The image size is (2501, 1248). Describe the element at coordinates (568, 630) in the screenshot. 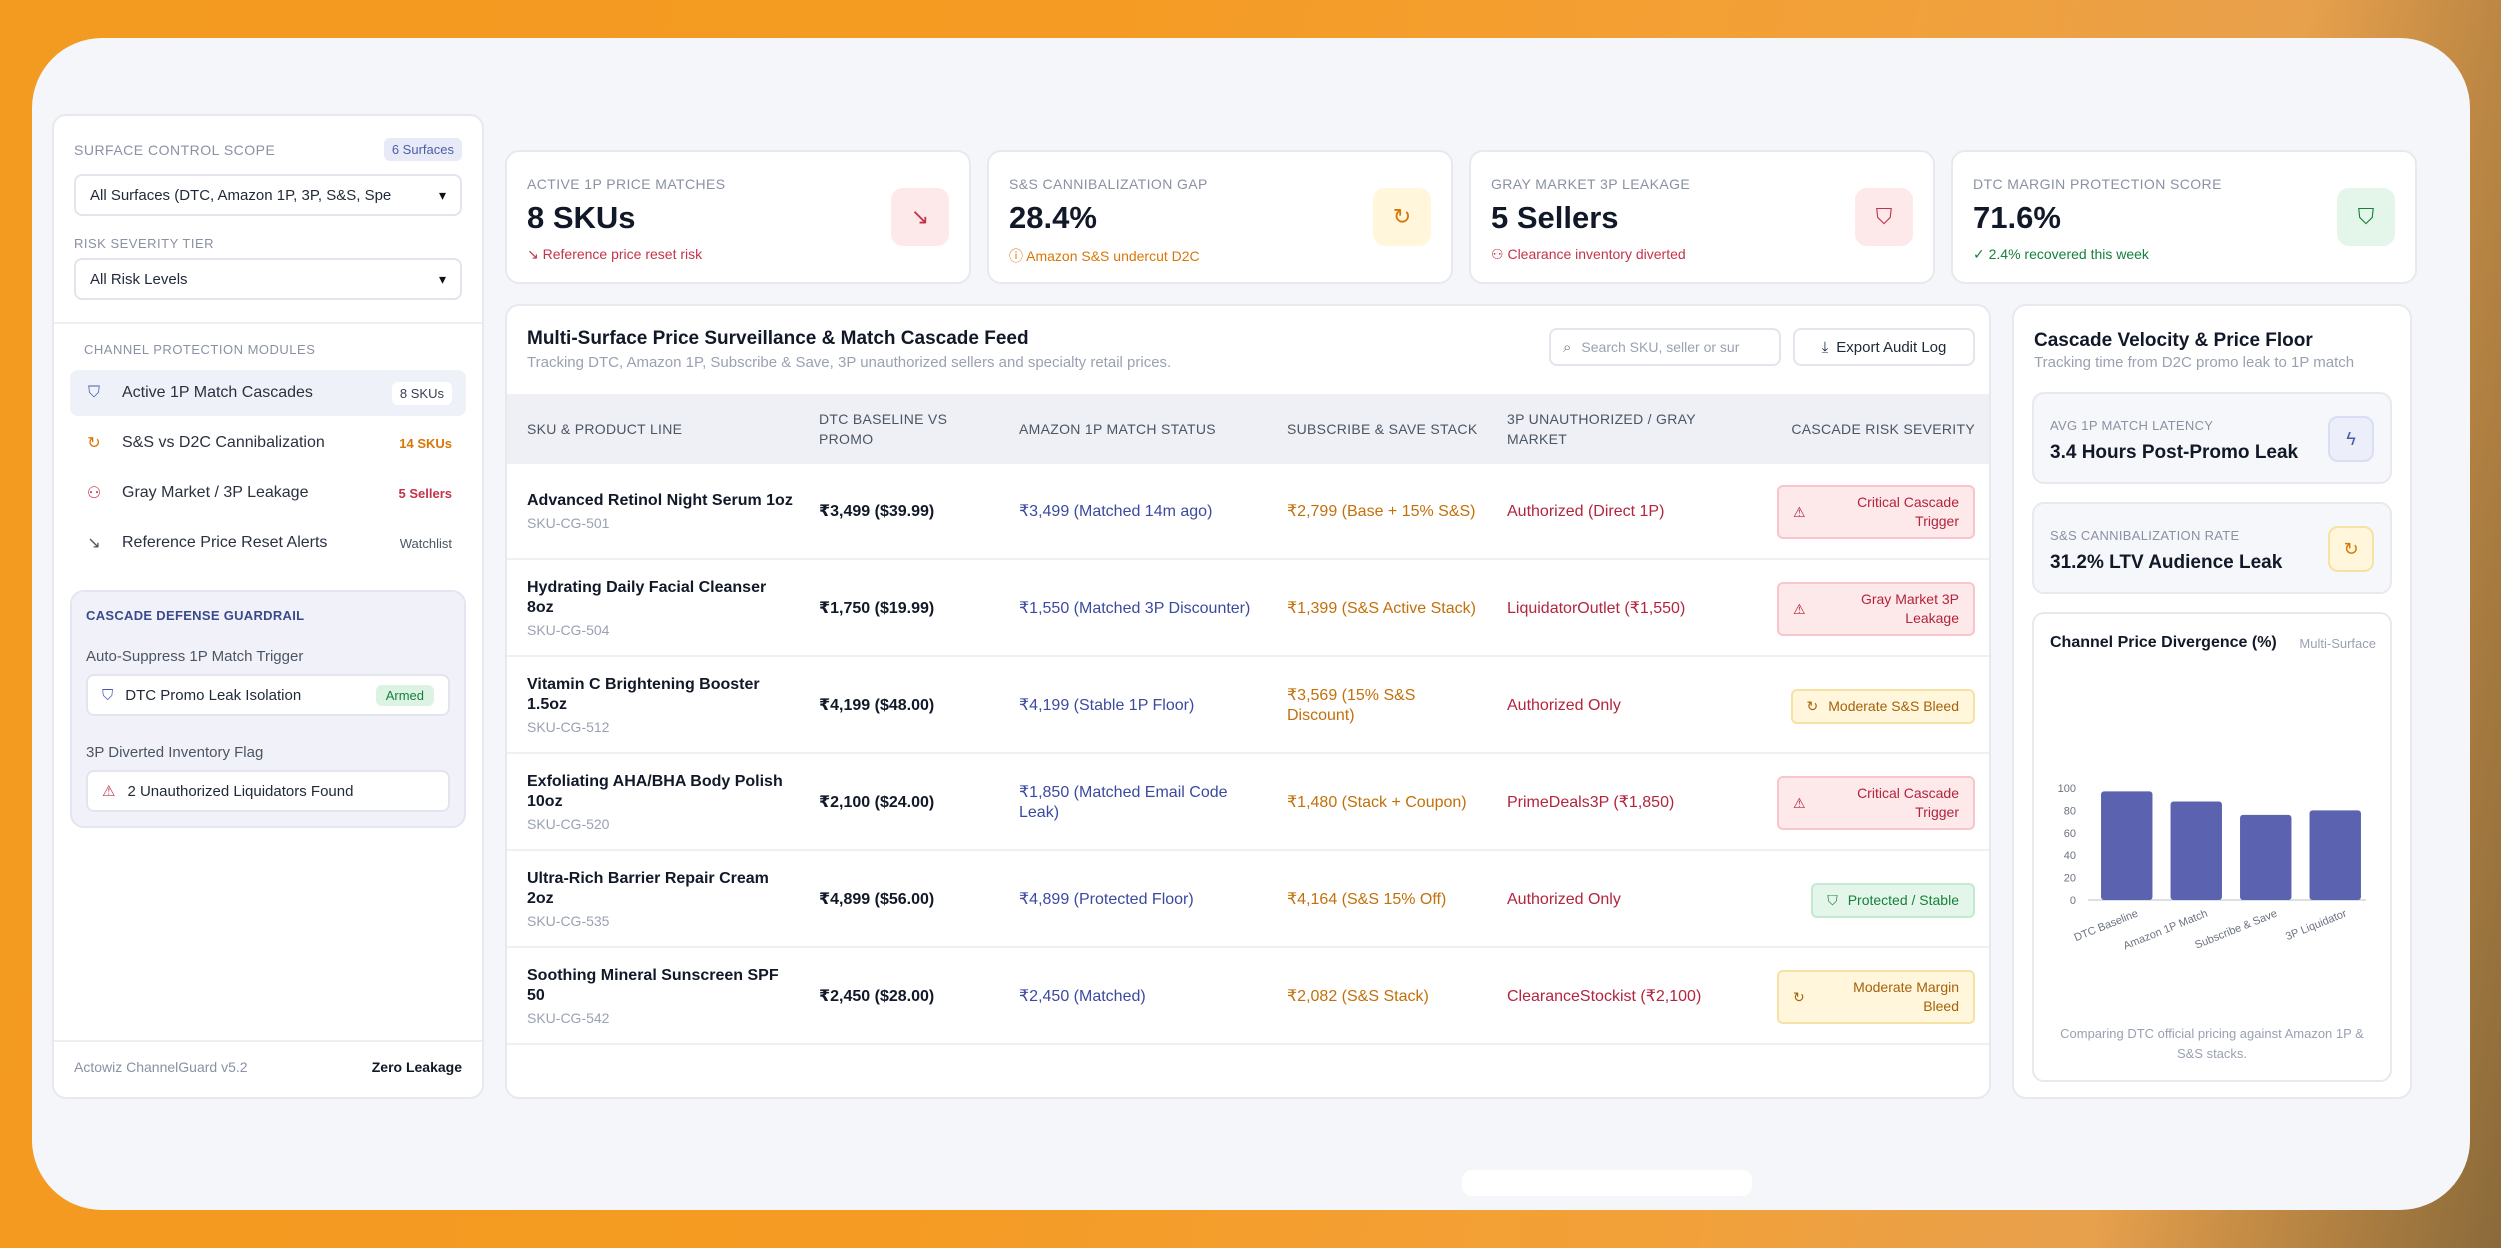

I see `product-sku: SKU-CG-504` at that location.